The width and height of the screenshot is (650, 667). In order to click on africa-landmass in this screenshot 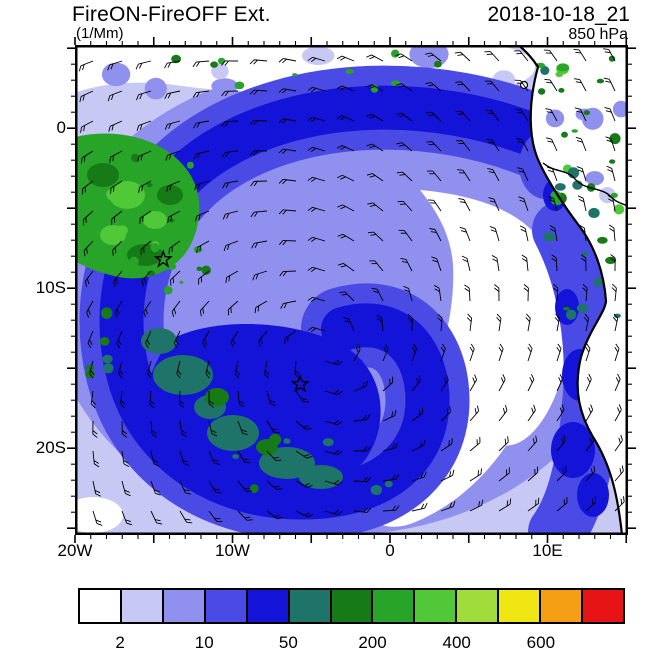, I will do `click(573, 290)`.